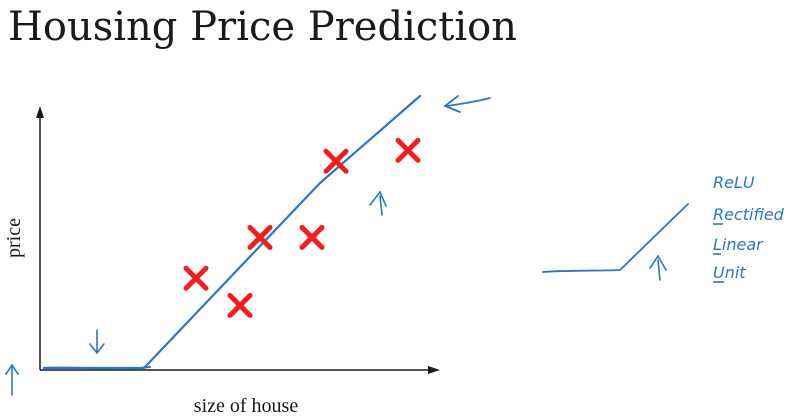 The width and height of the screenshot is (806, 416). I want to click on chart-title: Housing Price Prediction, so click(262, 27).